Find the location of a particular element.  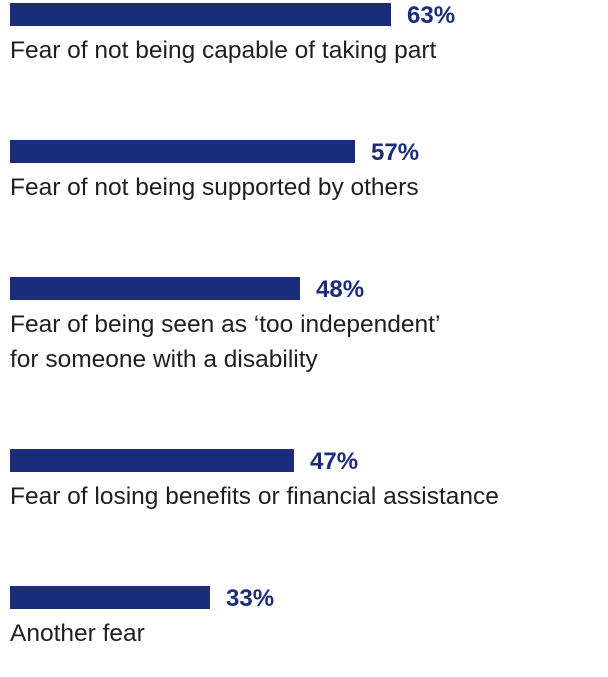

category-label: Fear of not being supported by others is located at coordinates (214, 187).